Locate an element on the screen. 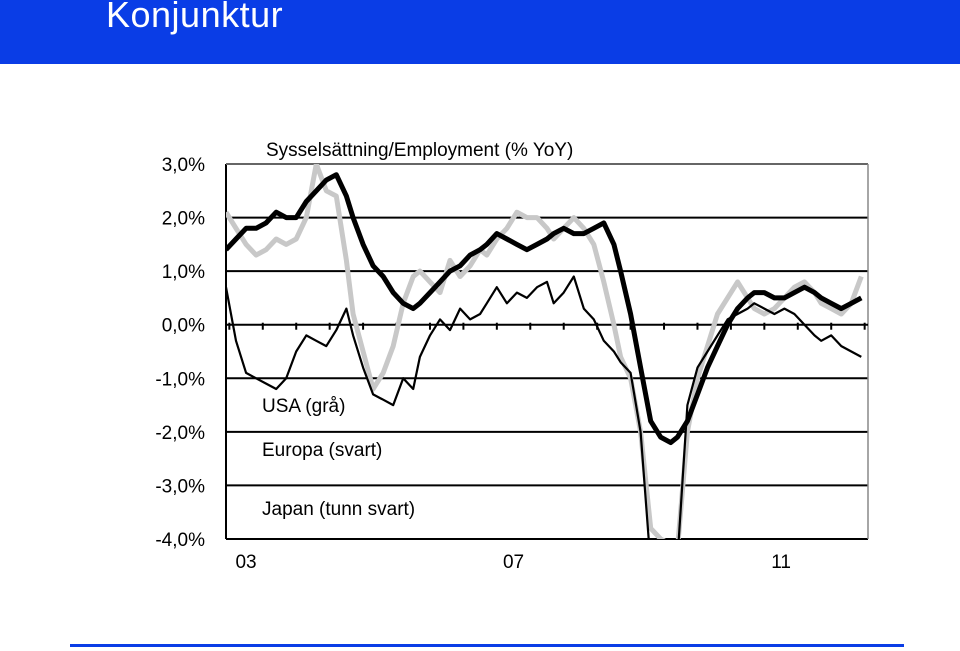 The height and width of the screenshot is (651, 960). header-bar: Konjunktur is located at coordinates (480, 32).